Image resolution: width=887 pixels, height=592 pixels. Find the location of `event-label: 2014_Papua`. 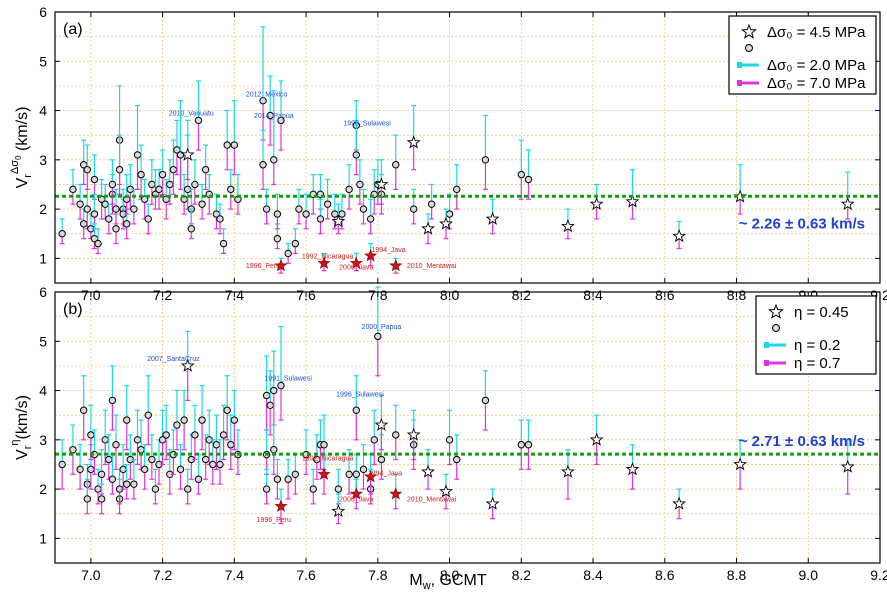

event-label: 2014_Papua is located at coordinates (274, 116).